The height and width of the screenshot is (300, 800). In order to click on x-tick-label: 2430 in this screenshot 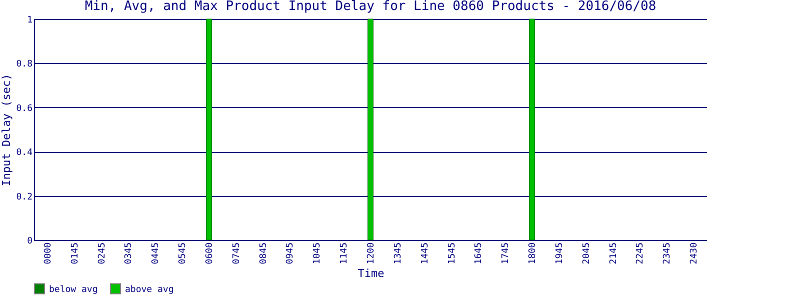, I will do `click(695, 253)`.